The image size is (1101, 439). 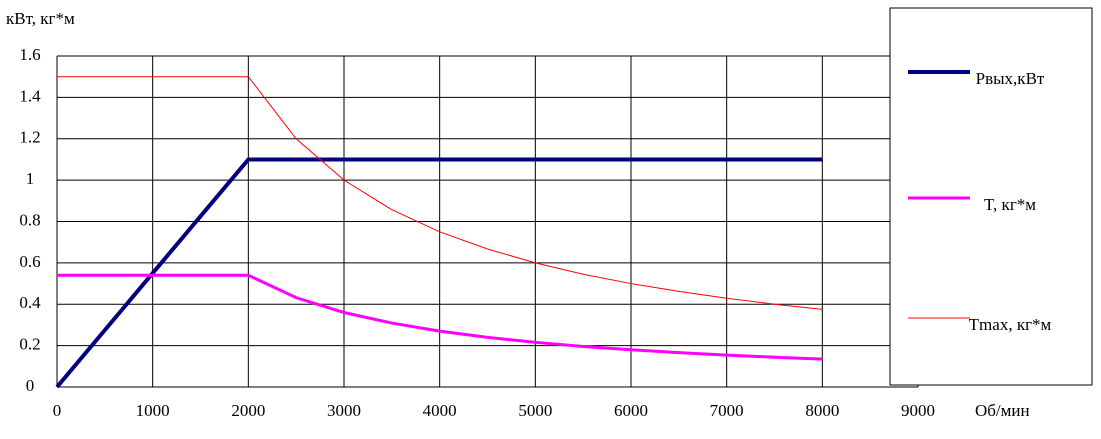 What do you see at coordinates (57, 410) in the screenshot?
I see `x-tick-label: 0` at bounding box center [57, 410].